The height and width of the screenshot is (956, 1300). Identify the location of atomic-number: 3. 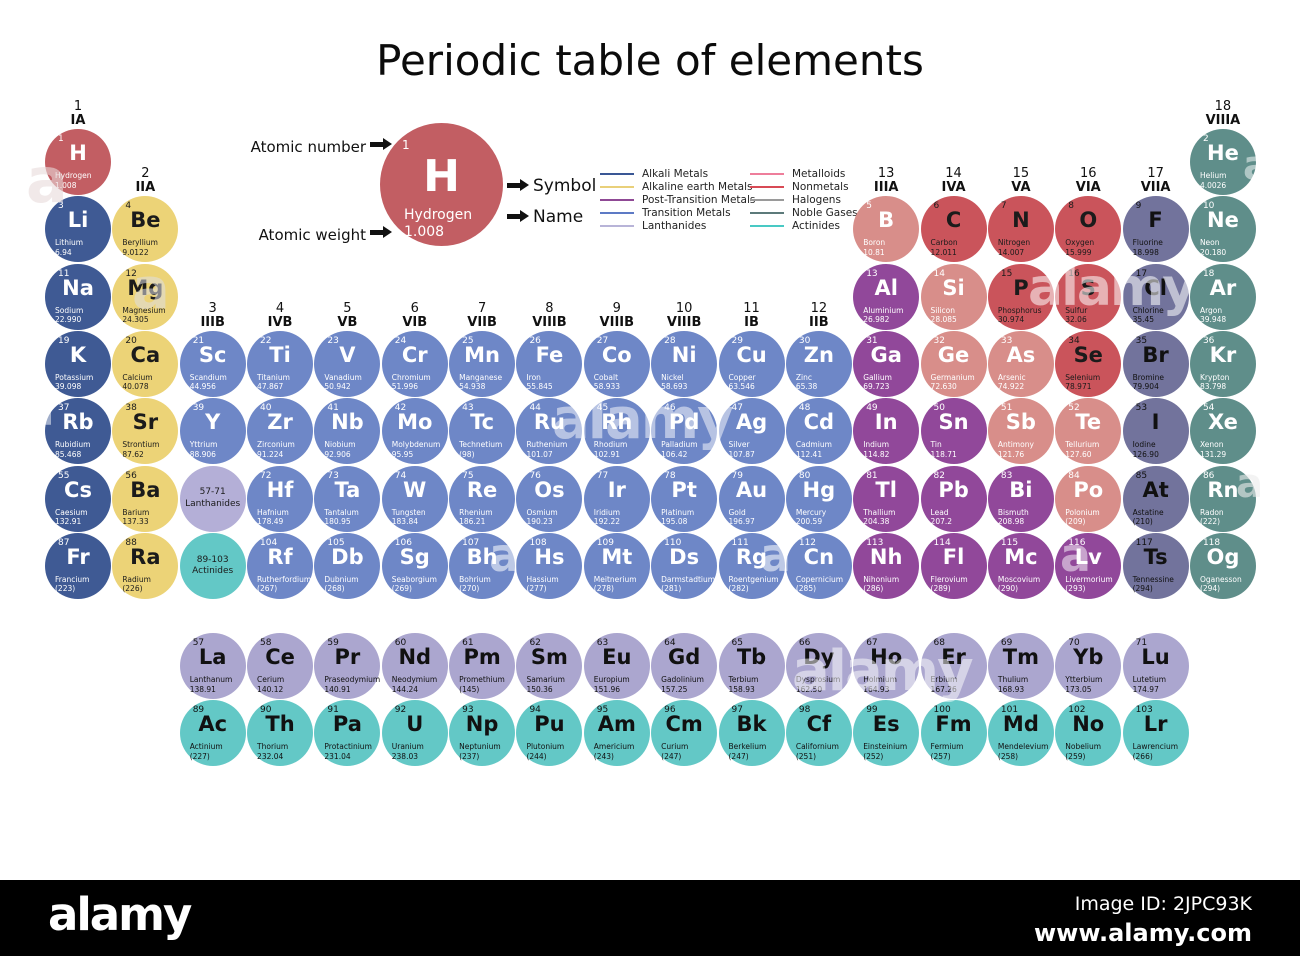
(61, 206).